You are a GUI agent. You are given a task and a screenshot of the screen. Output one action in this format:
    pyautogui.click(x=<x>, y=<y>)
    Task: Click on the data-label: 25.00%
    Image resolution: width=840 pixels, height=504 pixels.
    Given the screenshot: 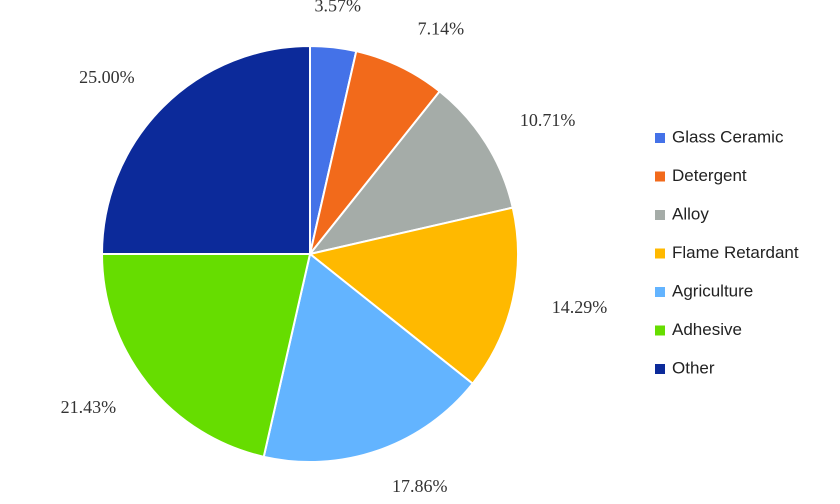 What is the action you would take?
    pyautogui.click(x=107, y=77)
    